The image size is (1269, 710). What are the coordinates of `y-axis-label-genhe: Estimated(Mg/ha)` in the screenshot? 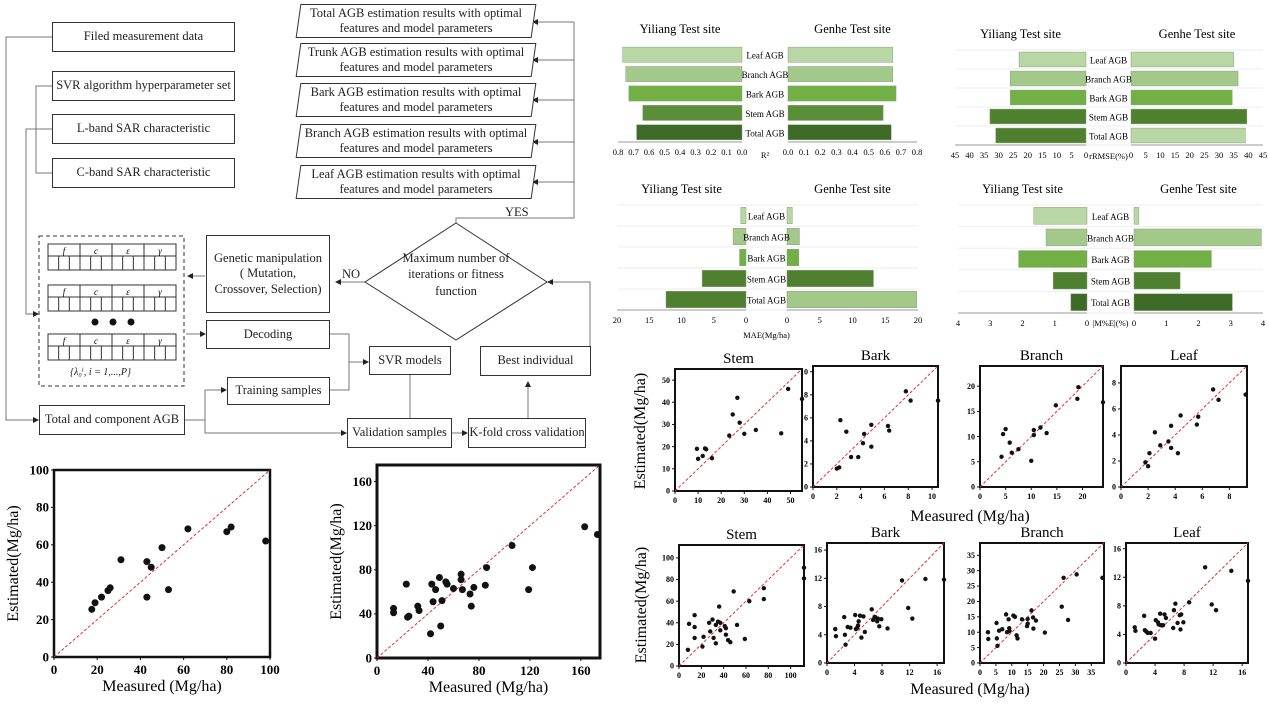 It's located at (641, 605).